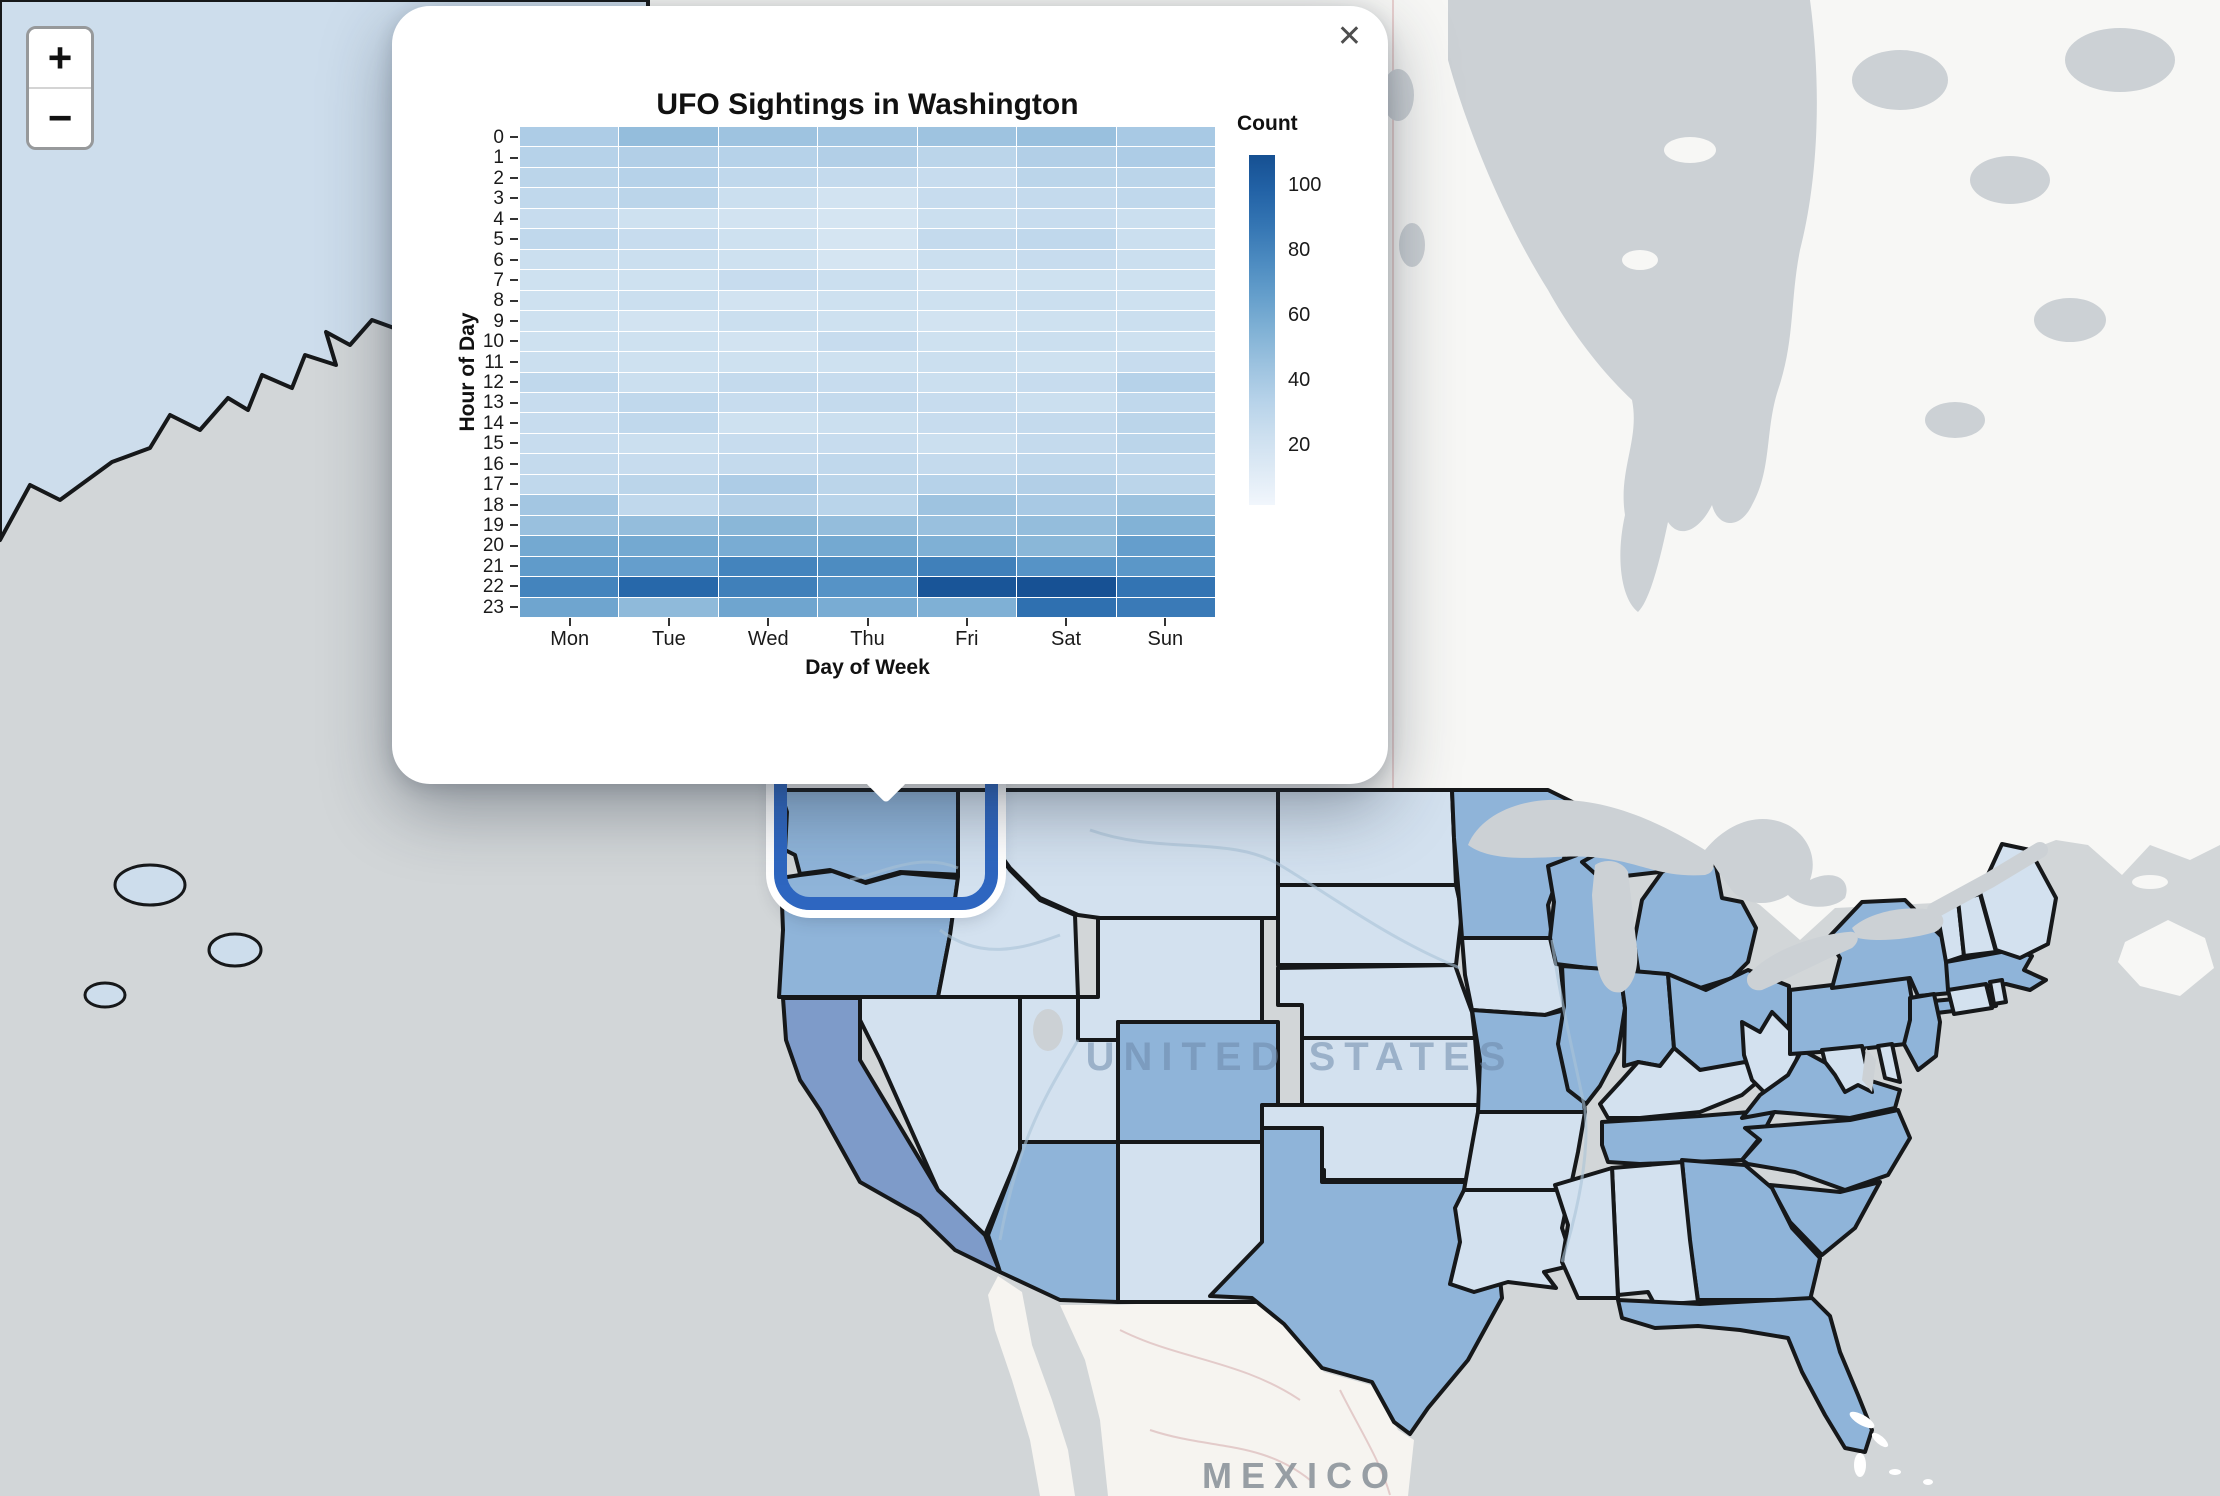 The image size is (2220, 1496). Describe the element at coordinates (1367, 837) in the screenshot. I see `state-north-dakota` at that location.